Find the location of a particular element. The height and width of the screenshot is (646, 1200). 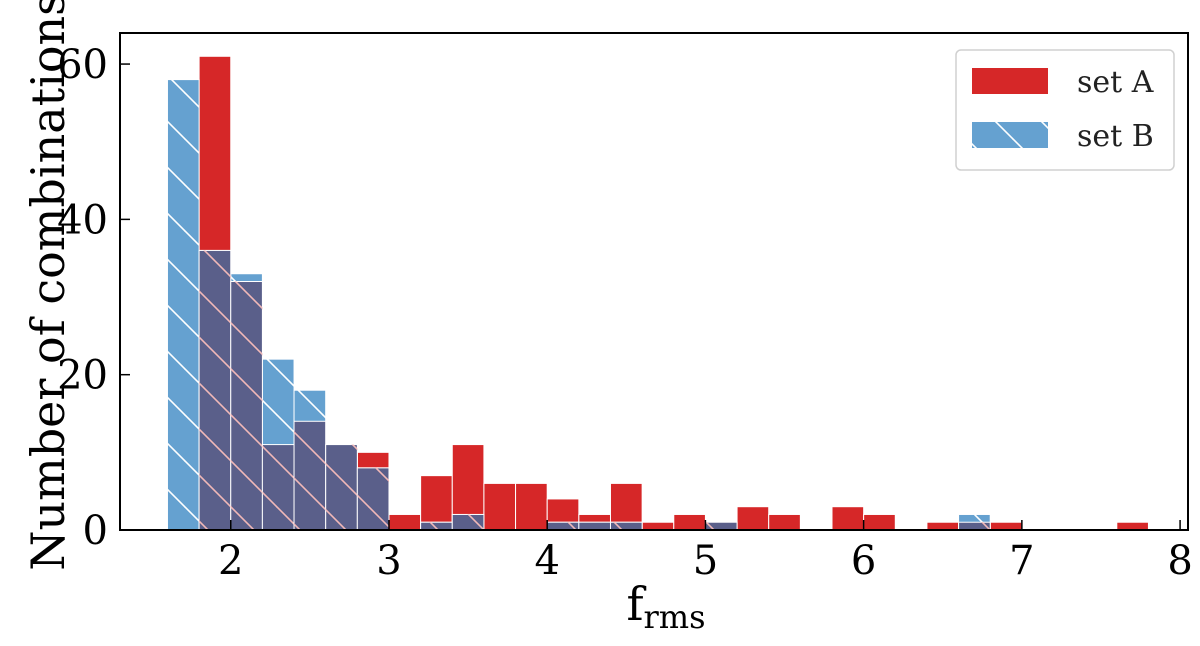

legend-label-set-a: set A is located at coordinates (1115, 82).